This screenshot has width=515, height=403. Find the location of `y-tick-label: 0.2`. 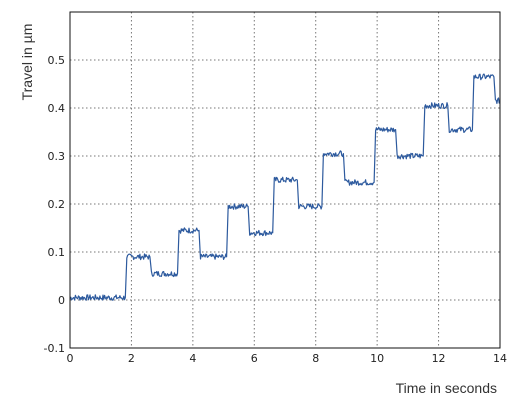

y-tick-label: 0.2 is located at coordinates (57, 204).